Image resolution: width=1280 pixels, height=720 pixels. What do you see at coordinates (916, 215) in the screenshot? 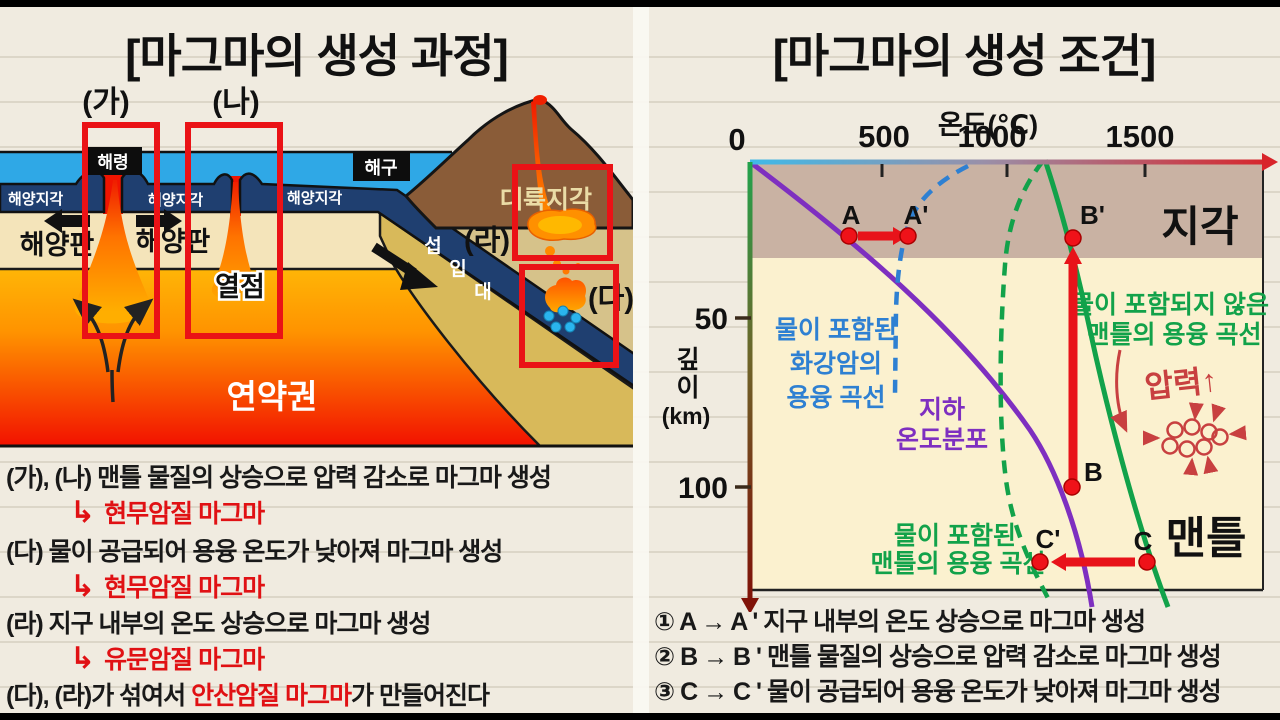
I see `point-a-prime-label: A'` at bounding box center [916, 215].